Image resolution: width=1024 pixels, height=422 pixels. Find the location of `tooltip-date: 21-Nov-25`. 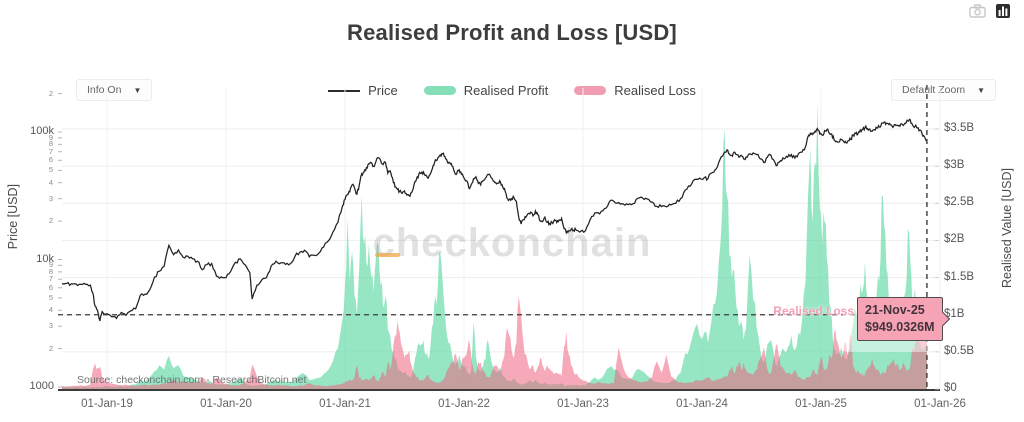

tooltip-date: 21-Nov-25 is located at coordinates (895, 310).